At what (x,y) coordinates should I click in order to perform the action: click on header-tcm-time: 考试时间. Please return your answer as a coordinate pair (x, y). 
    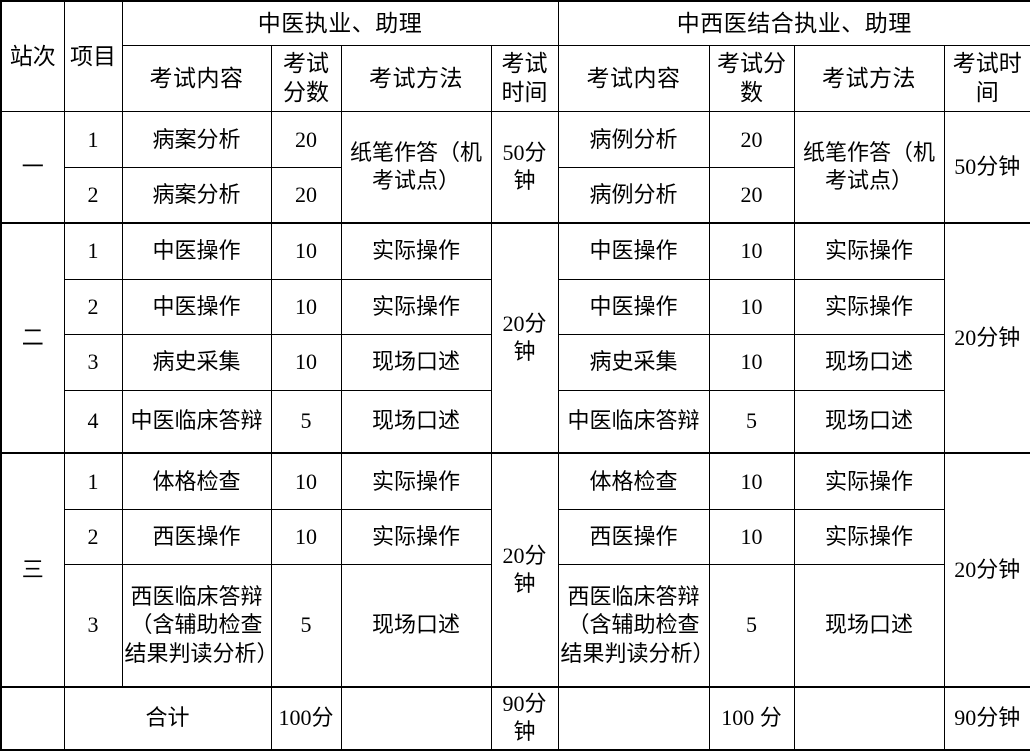
    Looking at the image, I should click on (524, 78).